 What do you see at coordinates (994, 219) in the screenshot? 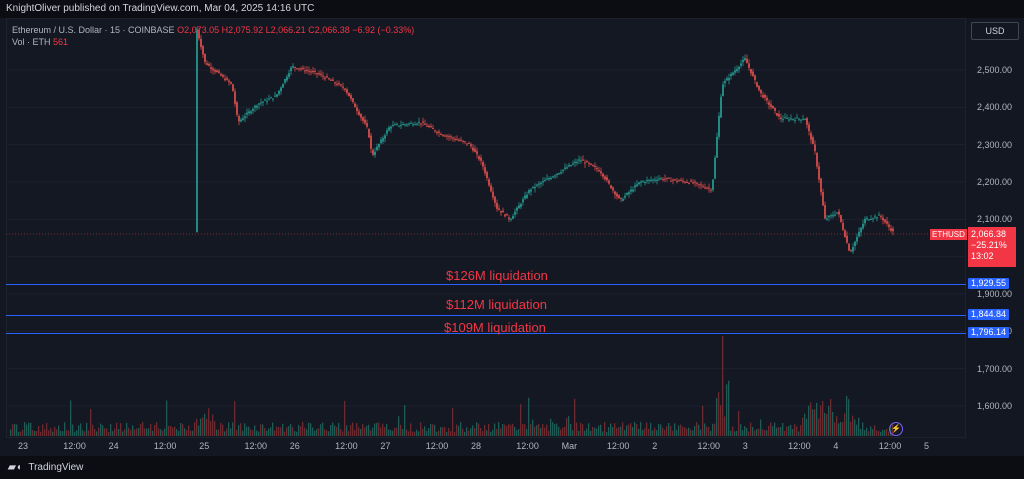
I see `price-tick-label: 2,100.00` at bounding box center [994, 219].